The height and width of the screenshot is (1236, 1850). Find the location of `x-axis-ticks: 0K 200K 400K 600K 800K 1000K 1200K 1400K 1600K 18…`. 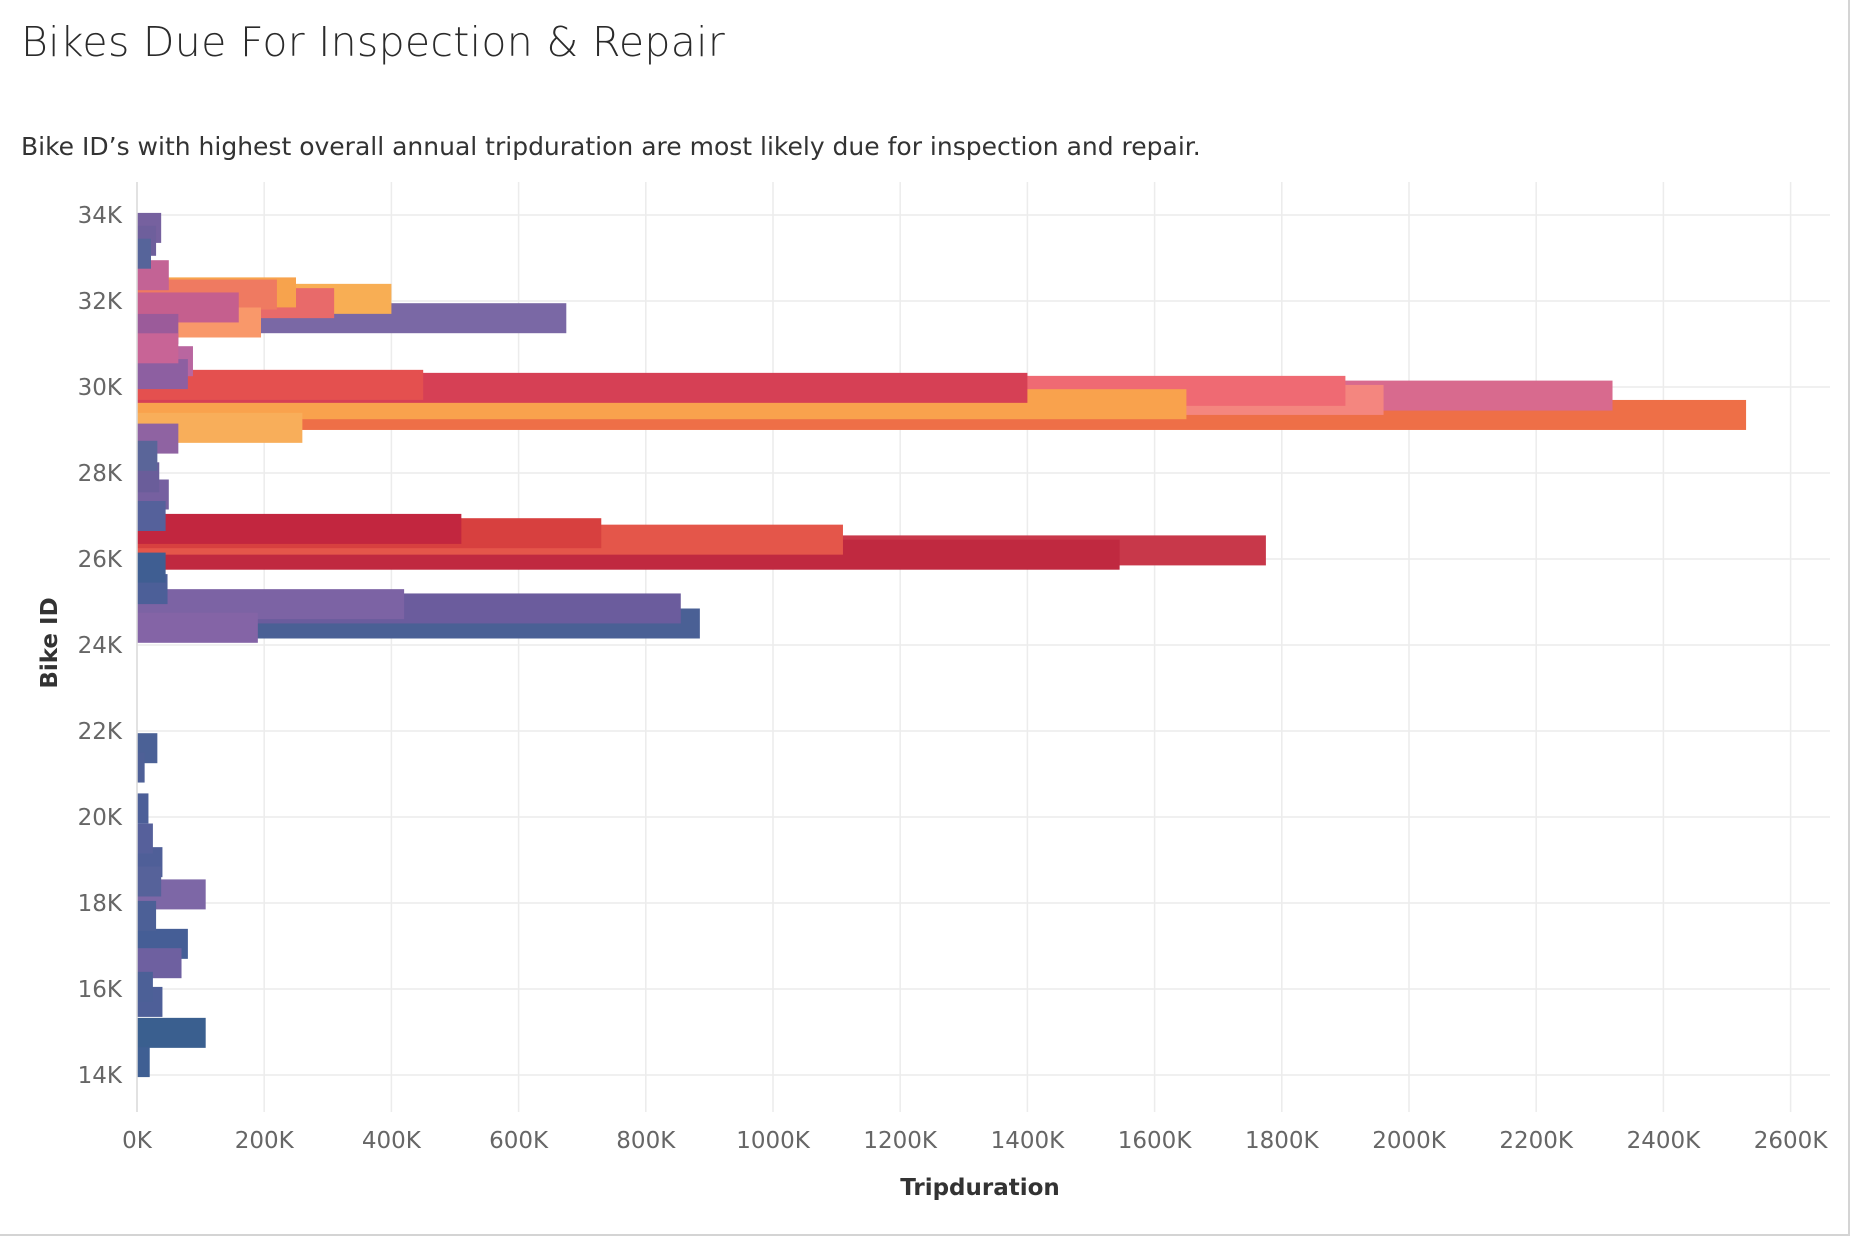

x-axis-ticks: 0K 200K 400K 600K 800K 1000K 1200K 1400K 1600K 18… is located at coordinates (975, 1141).